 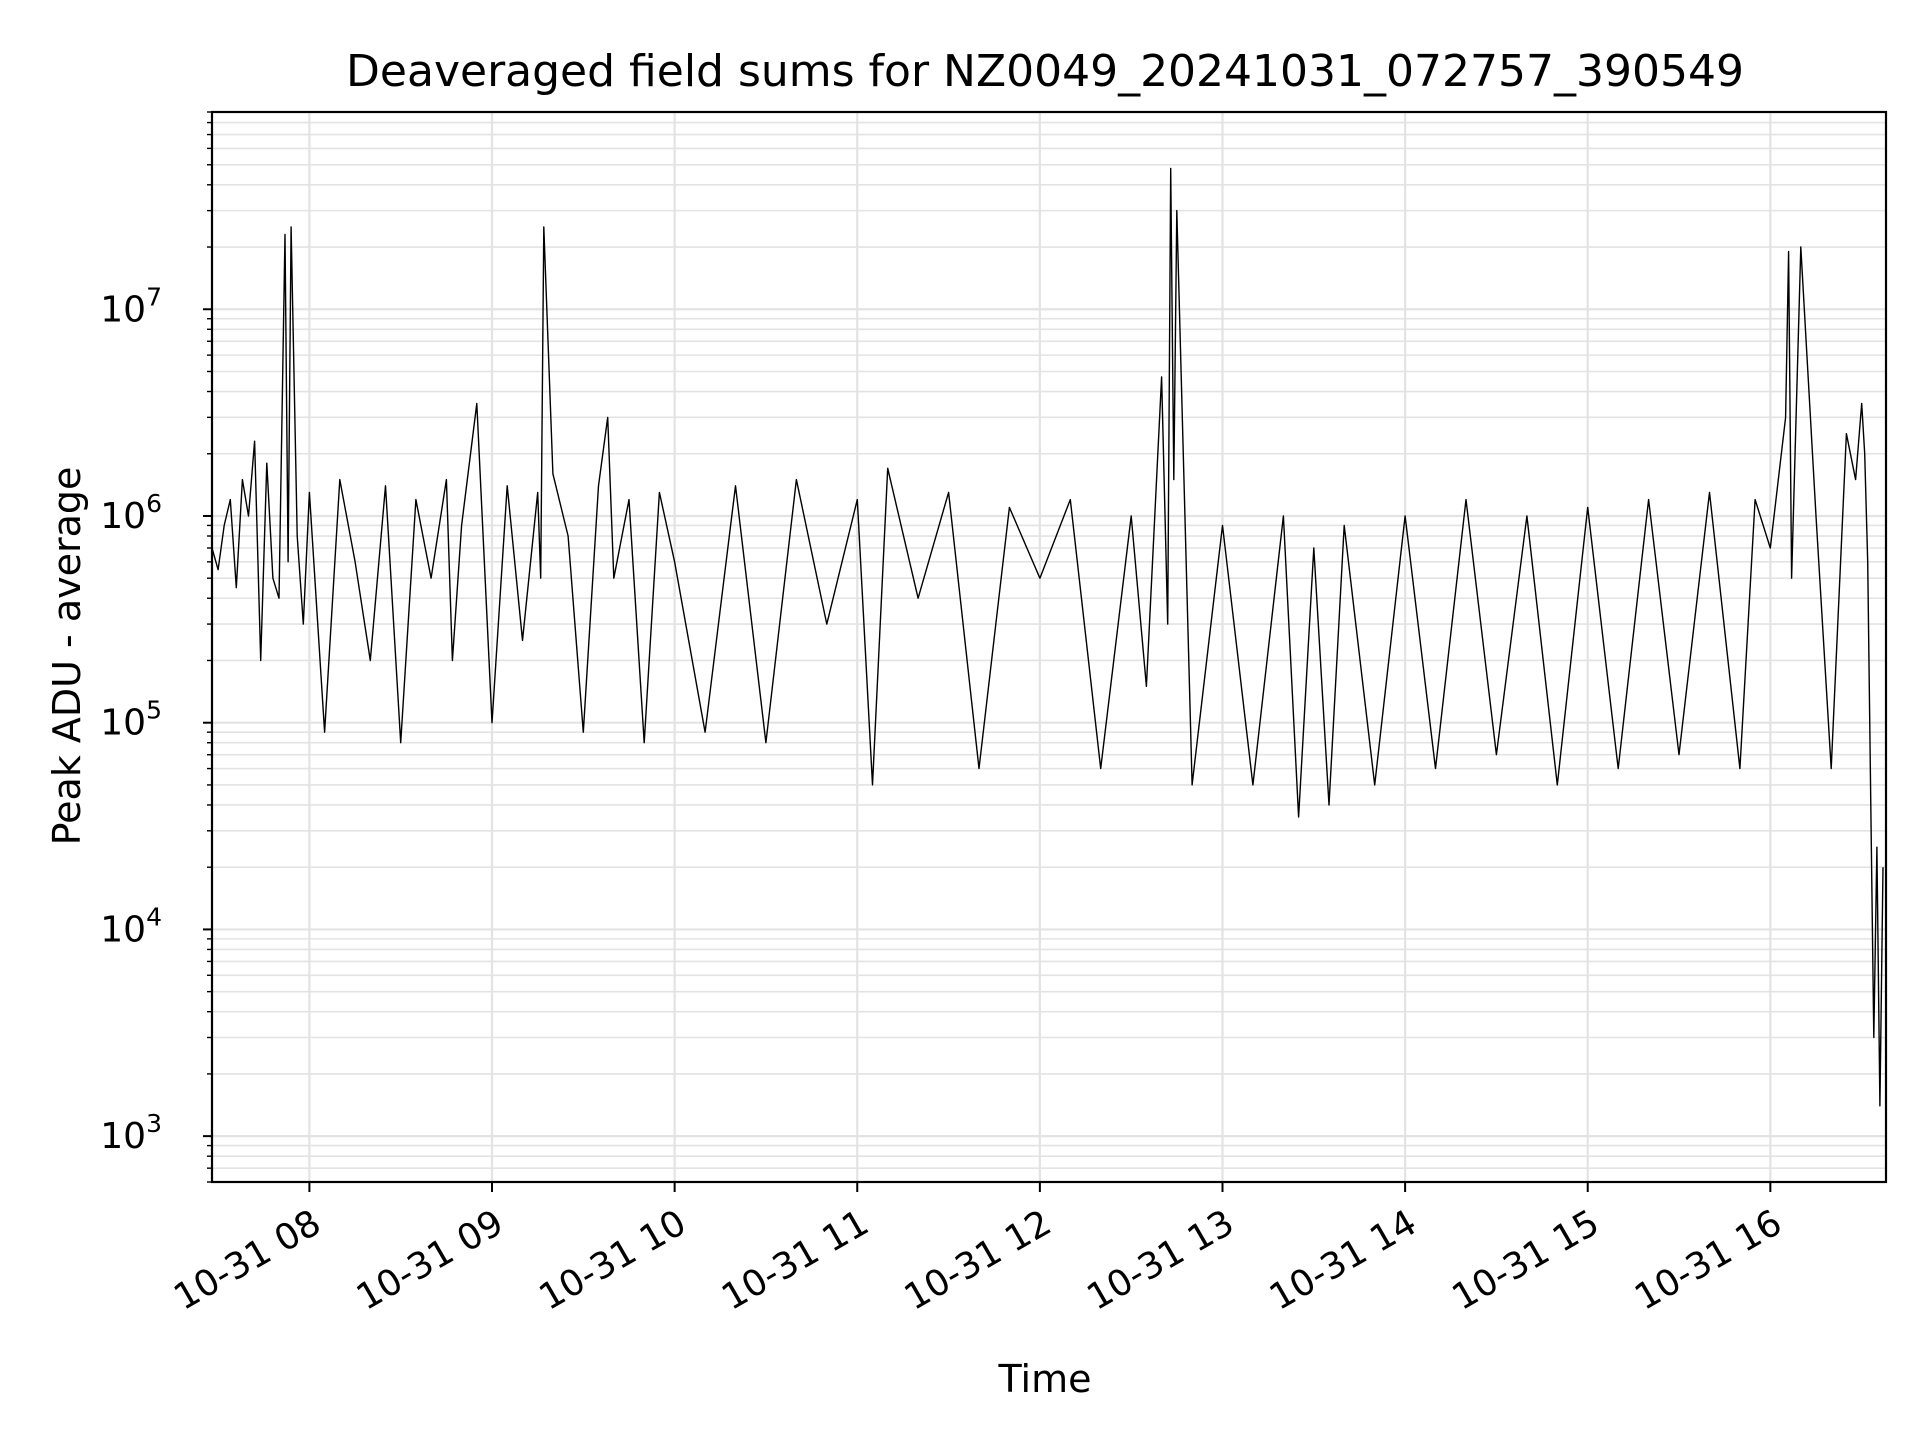 I want to click on y-tick-exponent: 5, so click(x=154, y=710).